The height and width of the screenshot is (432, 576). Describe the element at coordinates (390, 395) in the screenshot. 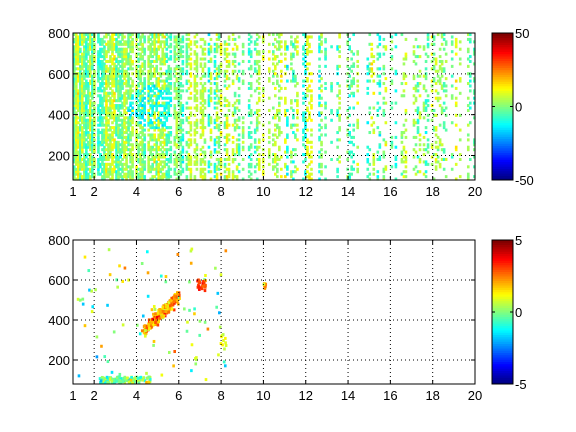

I see `x-tick-label: 16` at that location.